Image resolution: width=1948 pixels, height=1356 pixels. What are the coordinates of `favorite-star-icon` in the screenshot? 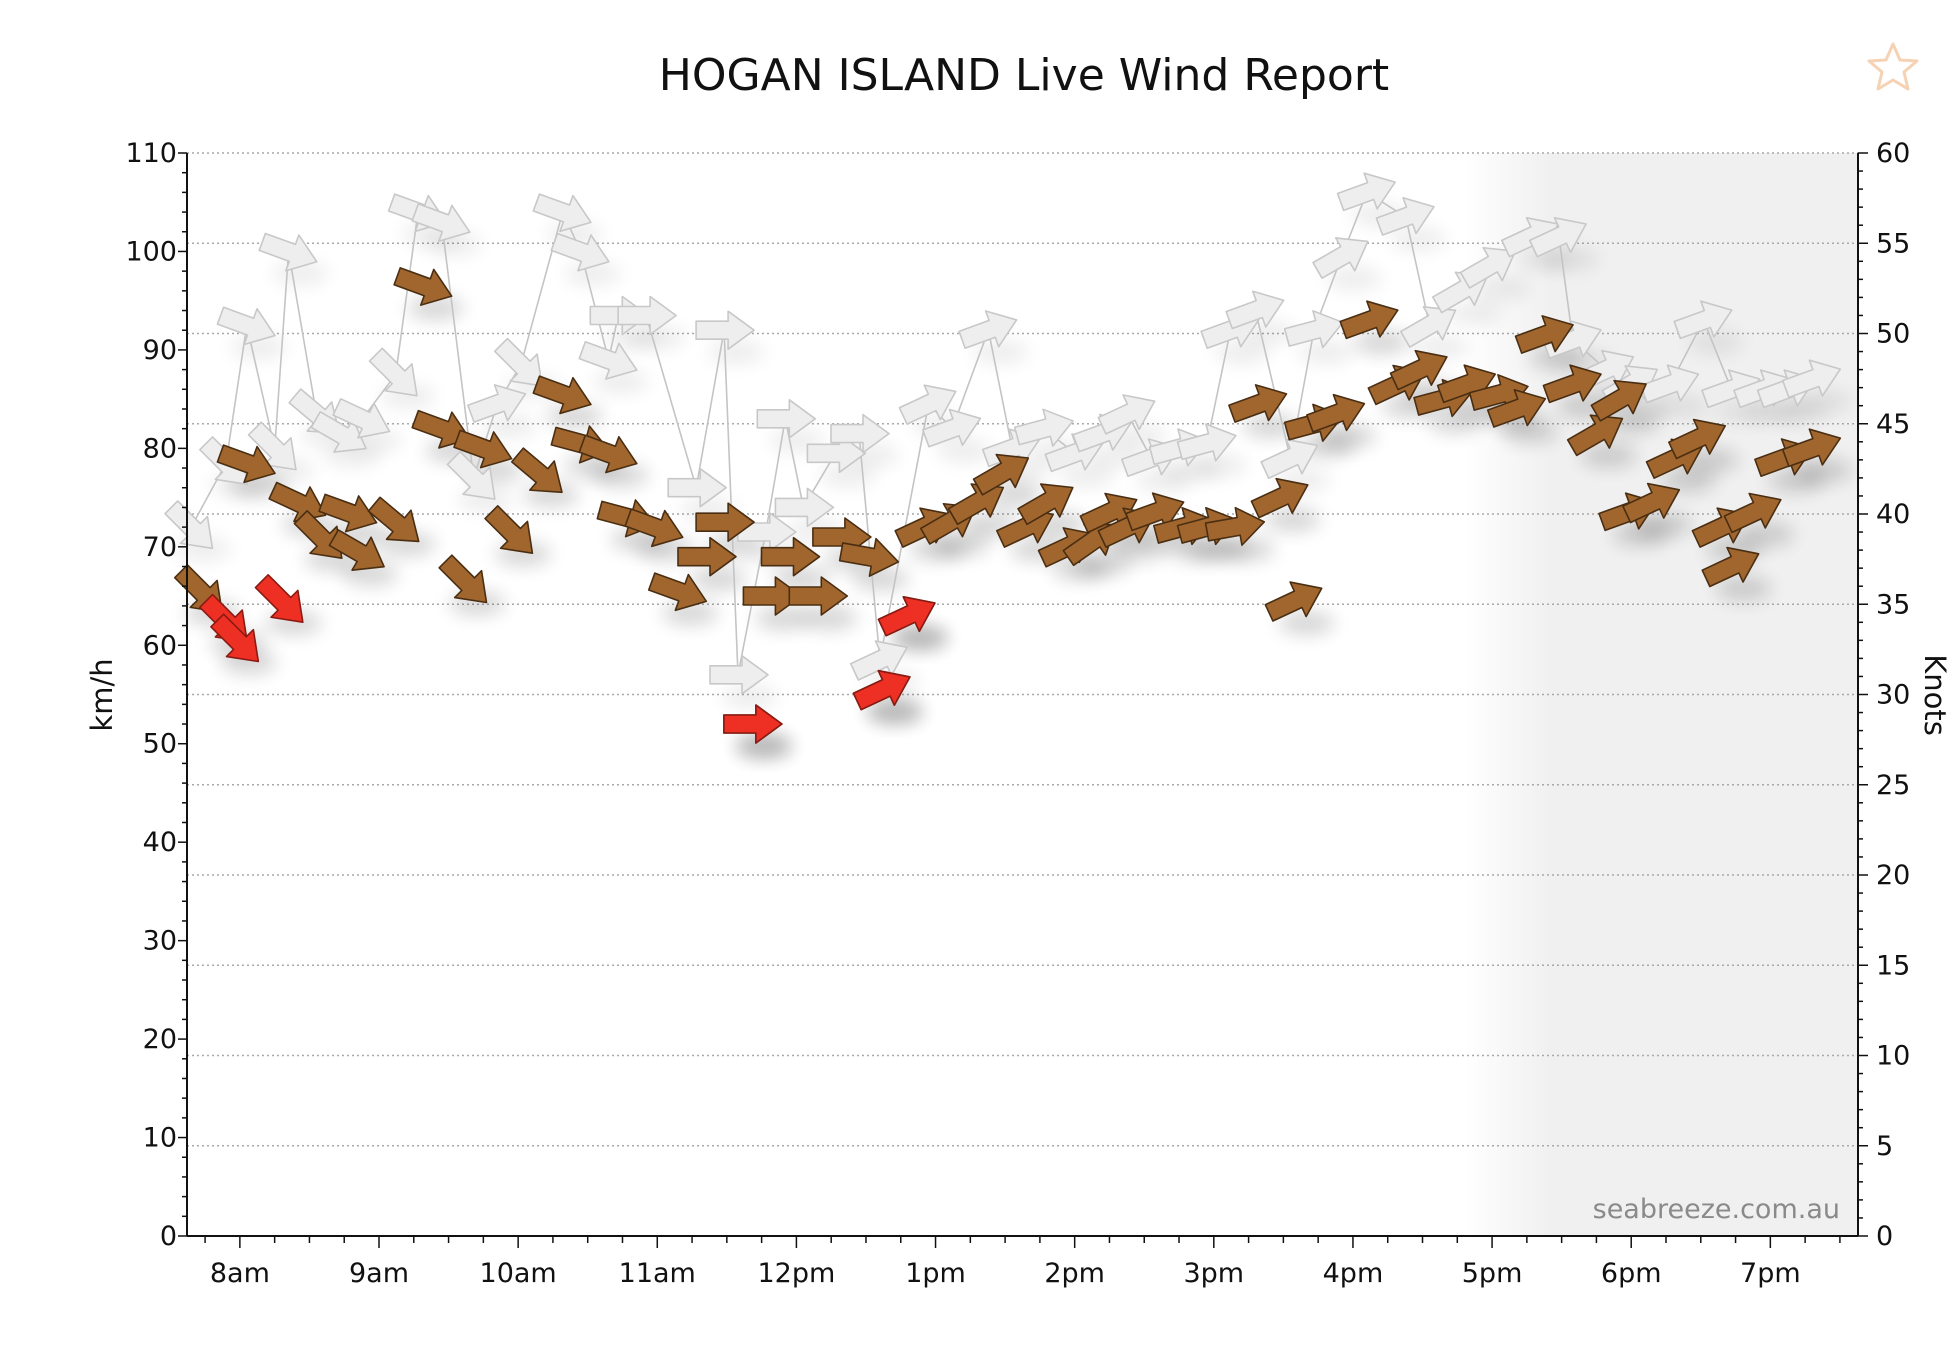 It's located at (1893, 66).